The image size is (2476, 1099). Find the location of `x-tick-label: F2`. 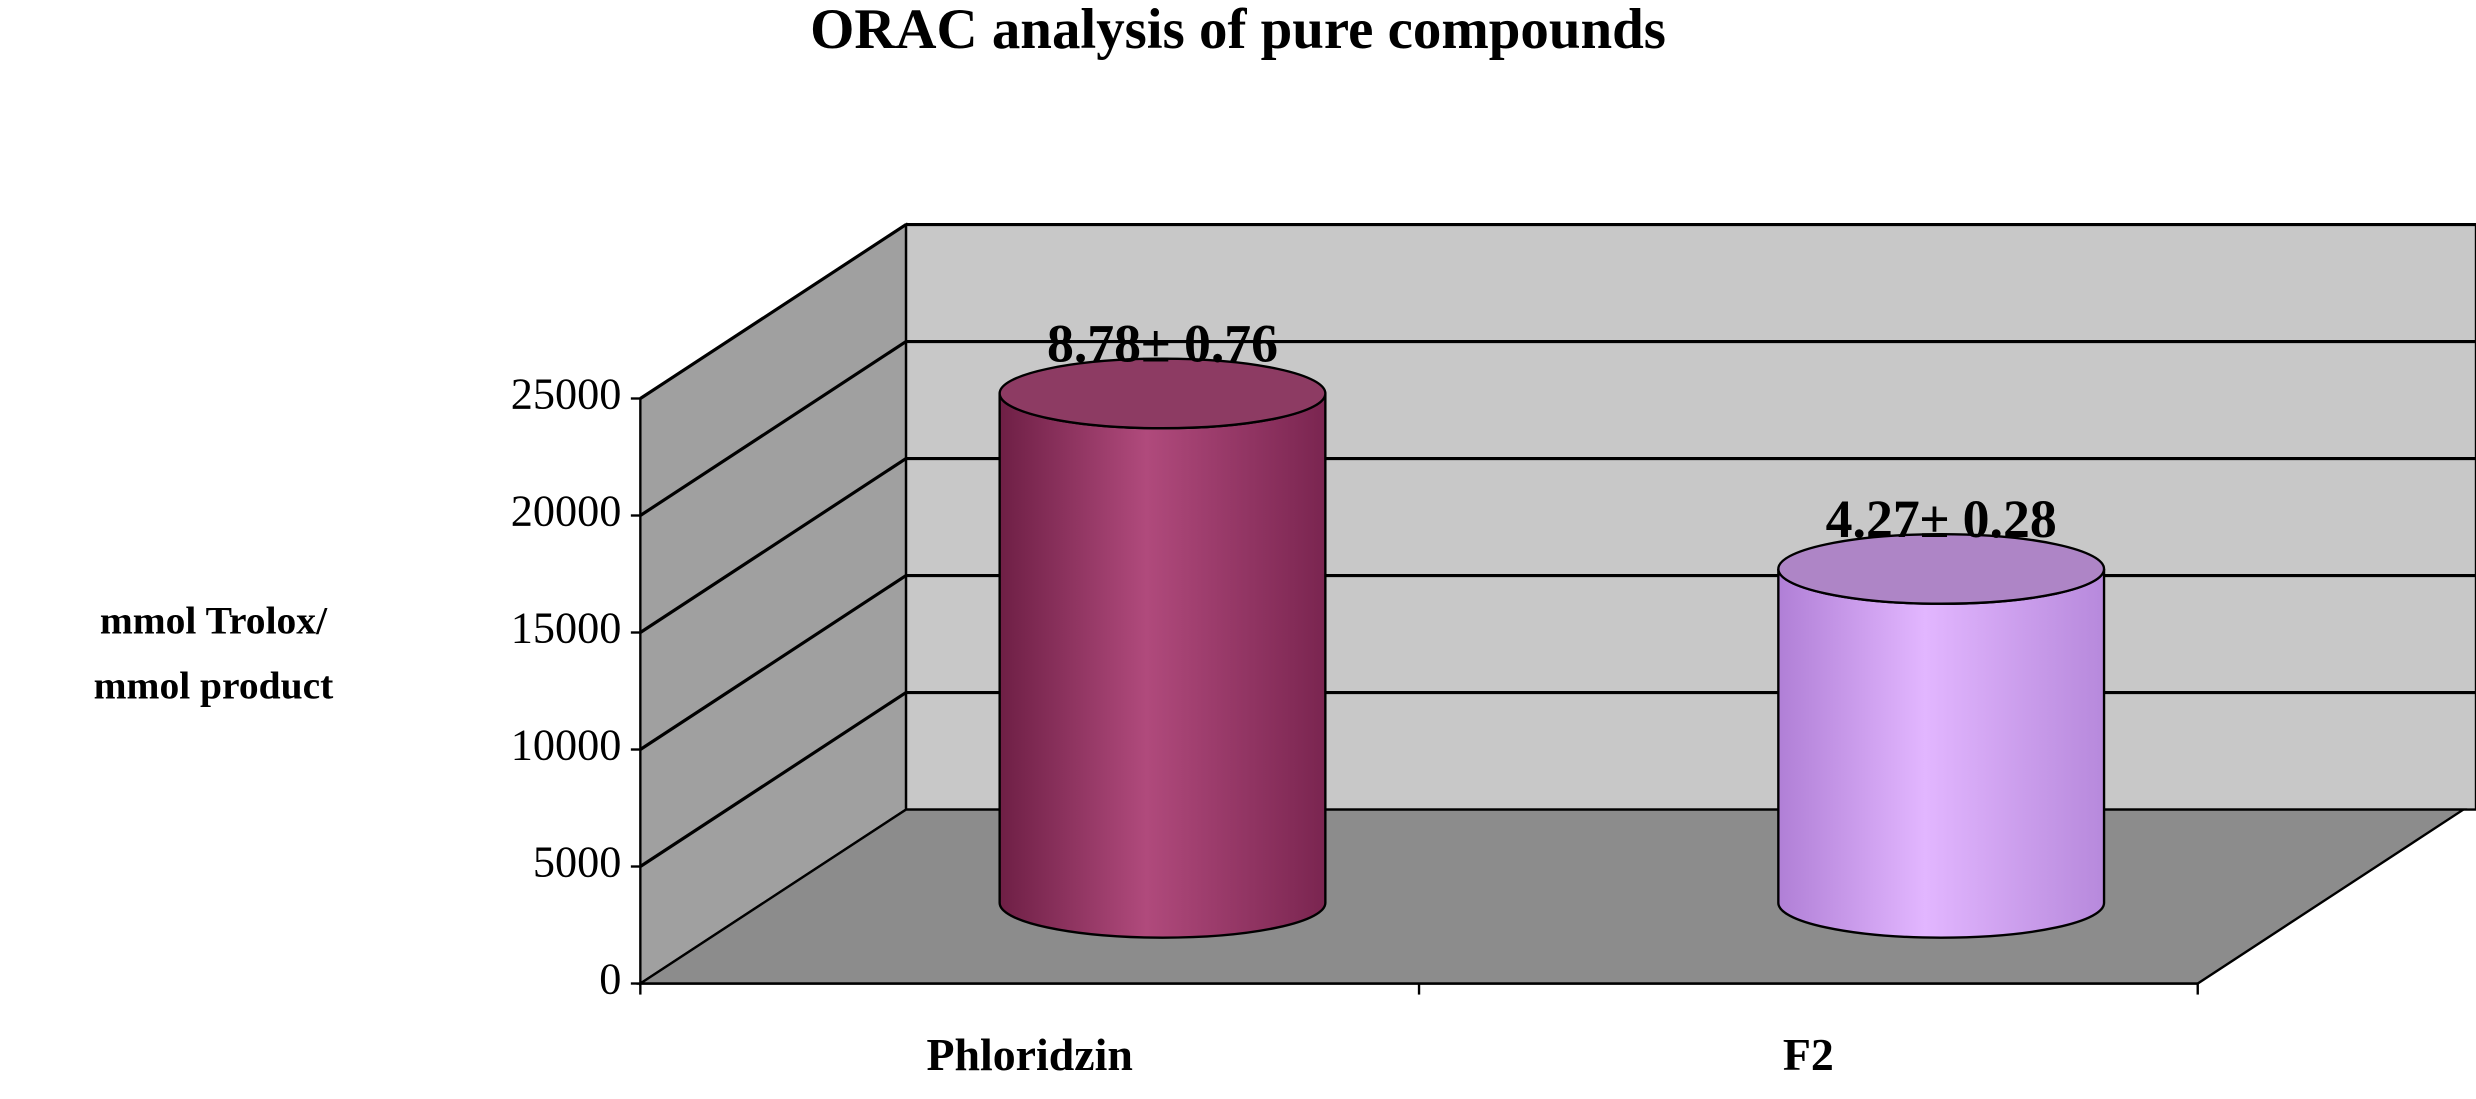

x-tick-label: F2 is located at coordinates (1808, 1054).